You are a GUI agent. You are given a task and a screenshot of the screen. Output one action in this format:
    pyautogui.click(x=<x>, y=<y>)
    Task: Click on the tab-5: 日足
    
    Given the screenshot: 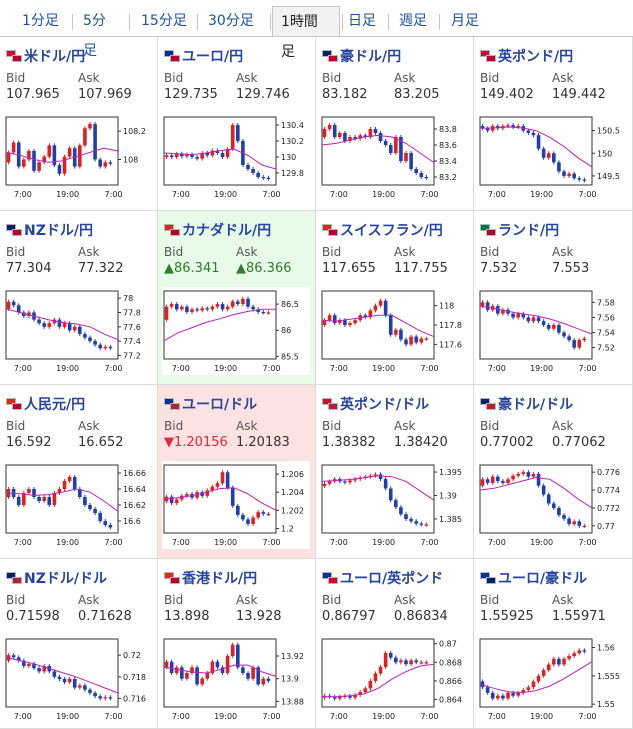 What is the action you would take?
    pyautogui.click(x=362, y=21)
    